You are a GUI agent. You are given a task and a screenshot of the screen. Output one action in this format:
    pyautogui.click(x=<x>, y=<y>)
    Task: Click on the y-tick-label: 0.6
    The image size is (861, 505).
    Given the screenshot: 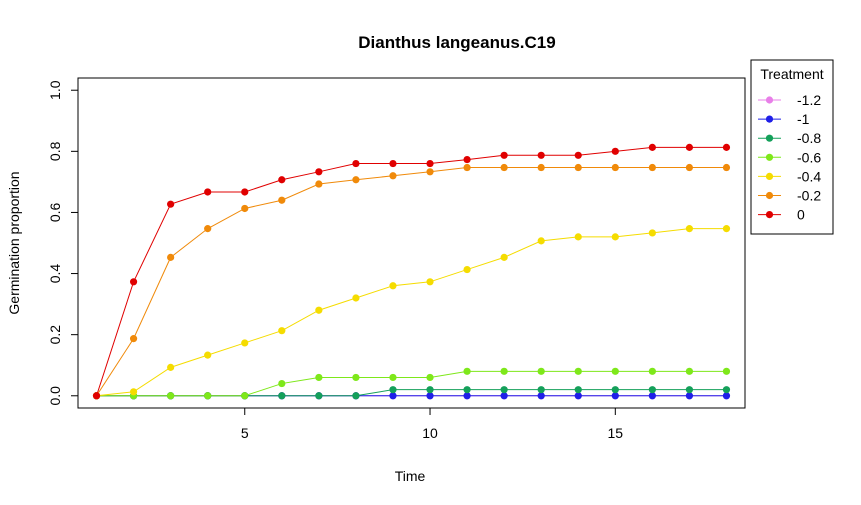 What is the action you would take?
    pyautogui.click(x=55, y=213)
    